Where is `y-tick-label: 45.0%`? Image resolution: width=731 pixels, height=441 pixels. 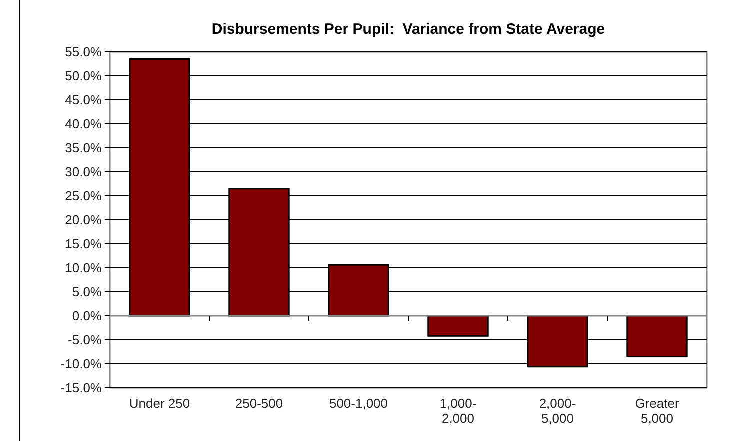
y-tick-label: 45.0% is located at coordinates (83, 100).